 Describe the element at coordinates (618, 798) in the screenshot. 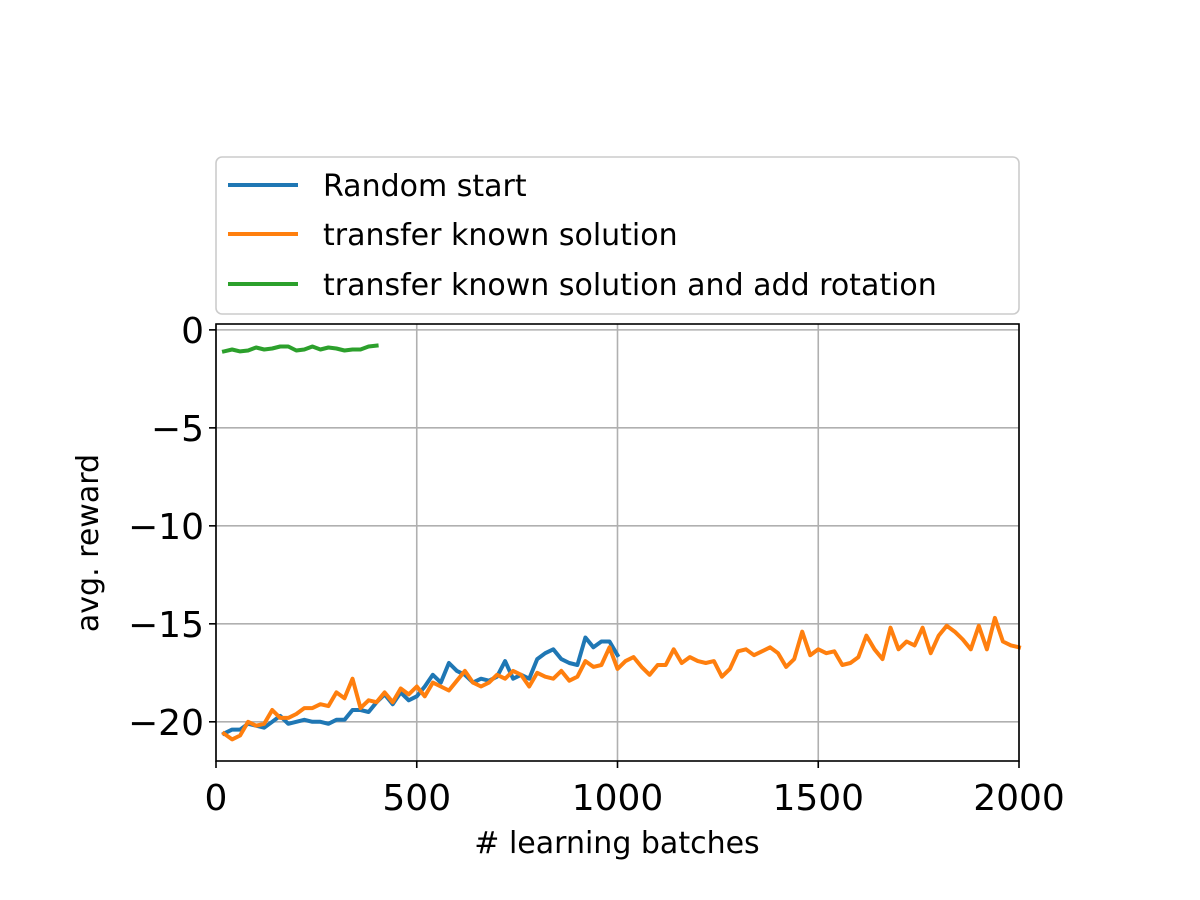

I see `x-tick-label: 1000` at that location.